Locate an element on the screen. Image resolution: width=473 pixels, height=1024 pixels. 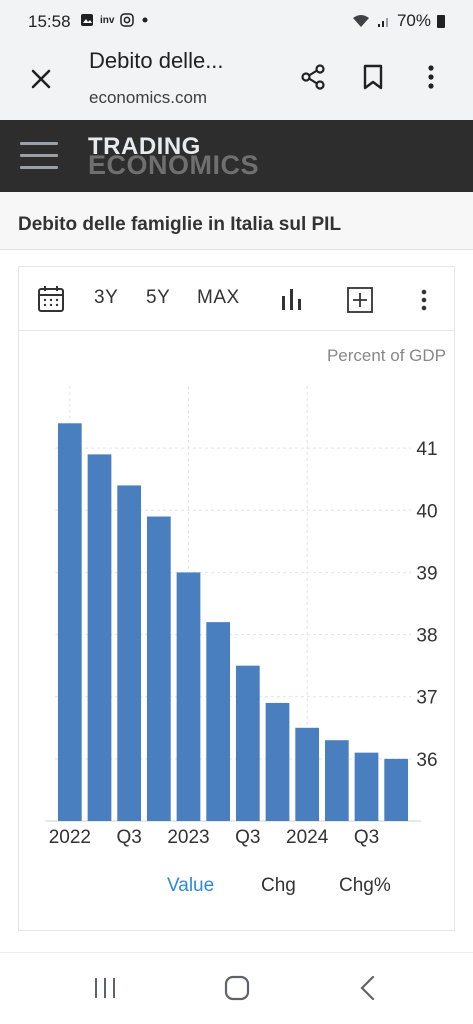
y-tick-label: 41 is located at coordinates (426, 449).